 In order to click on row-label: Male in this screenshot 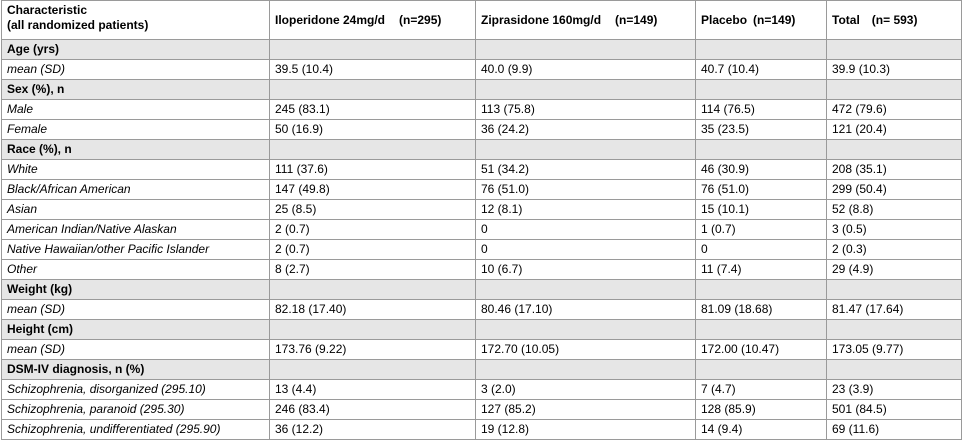, I will do `click(135, 109)`.